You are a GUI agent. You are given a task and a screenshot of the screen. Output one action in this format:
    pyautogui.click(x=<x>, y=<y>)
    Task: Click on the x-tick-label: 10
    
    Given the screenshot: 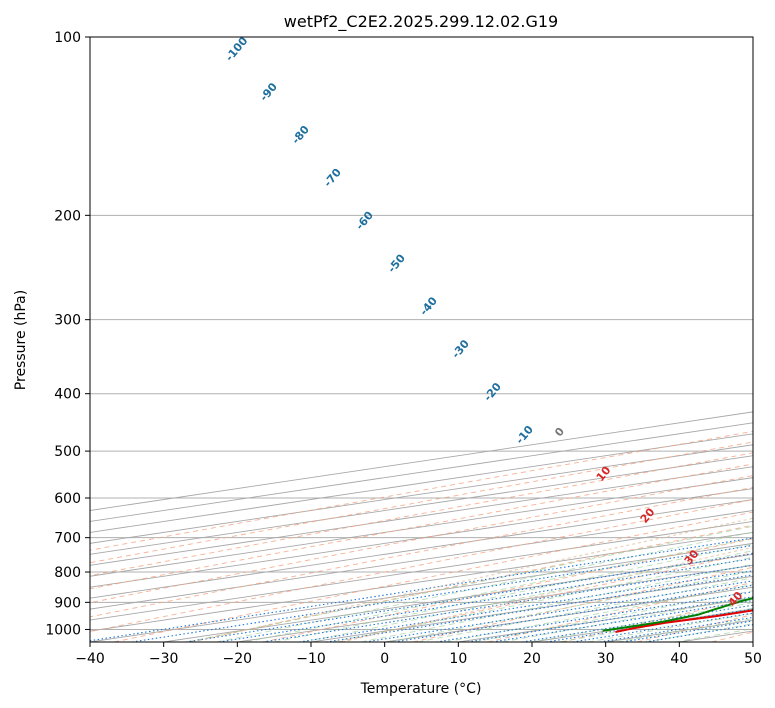 What is the action you would take?
    pyautogui.click(x=458, y=659)
    